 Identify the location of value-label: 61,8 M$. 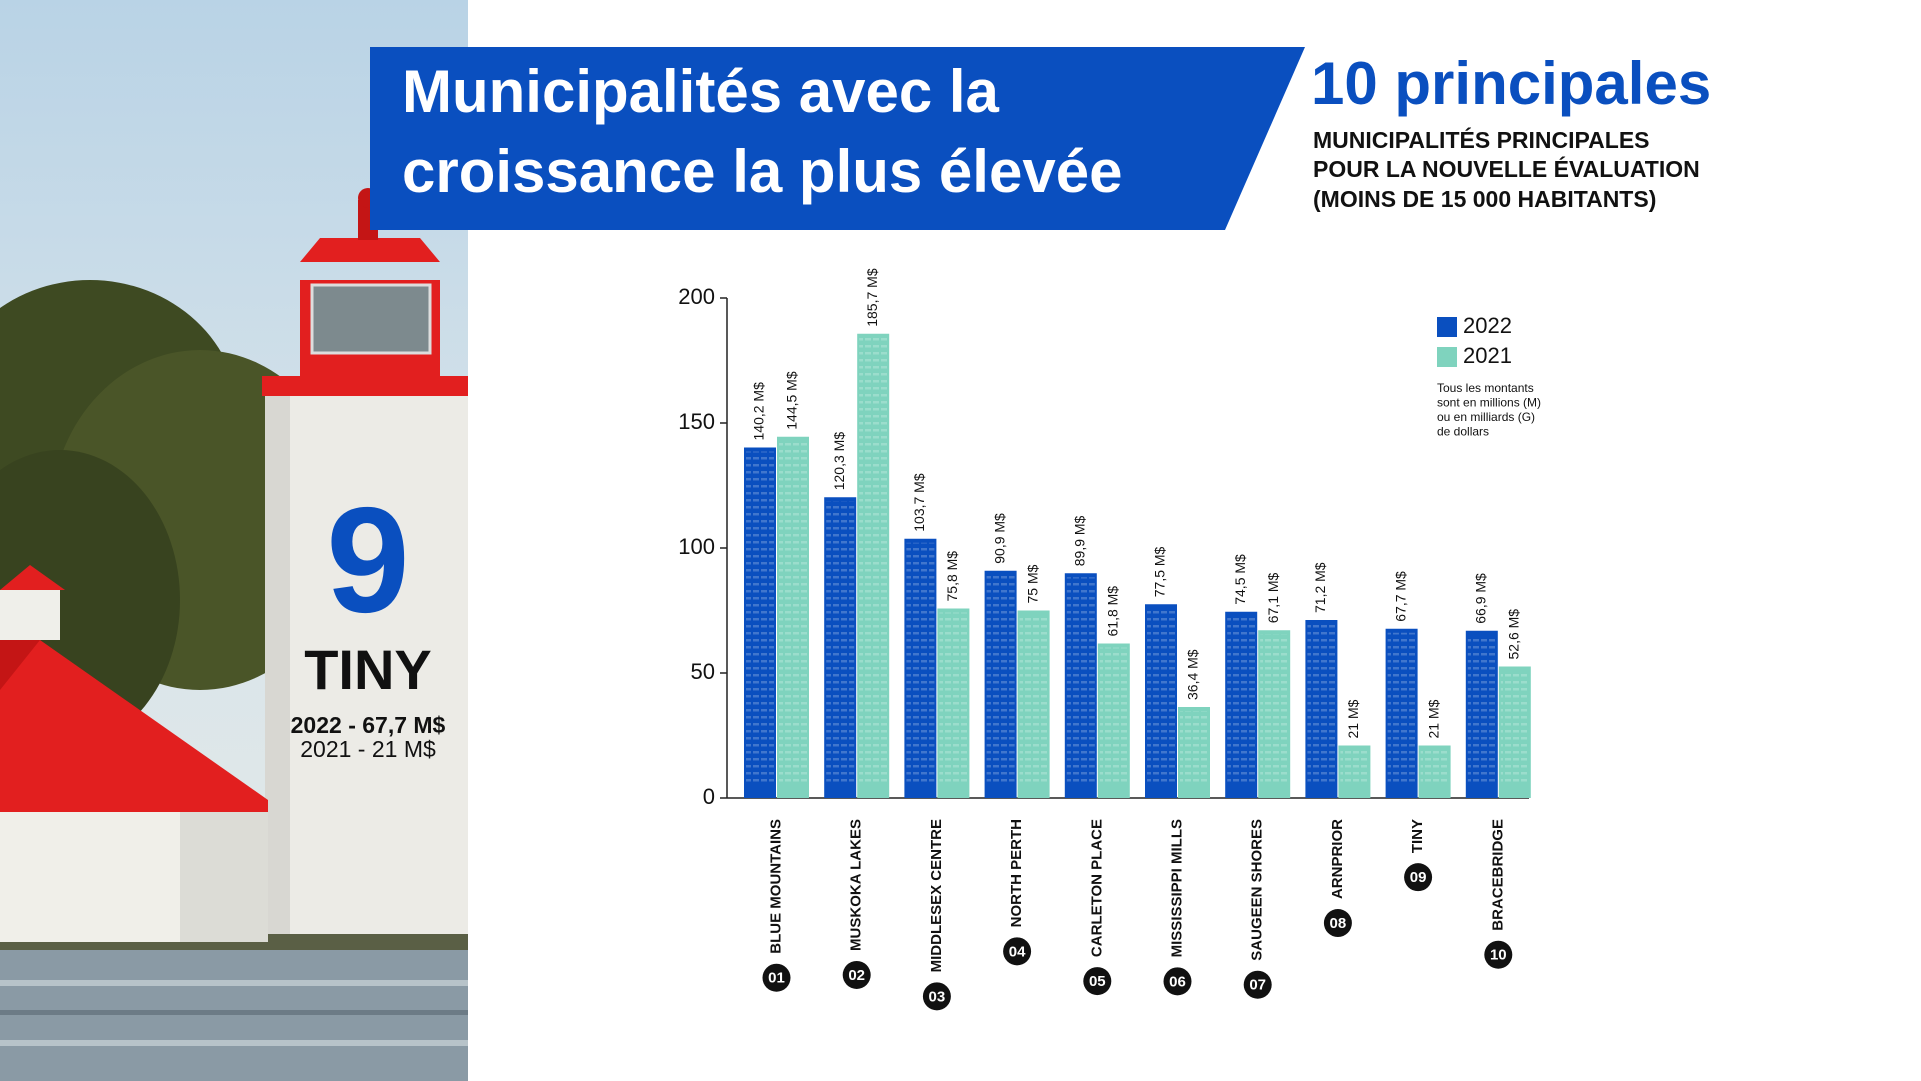
(1113, 611).